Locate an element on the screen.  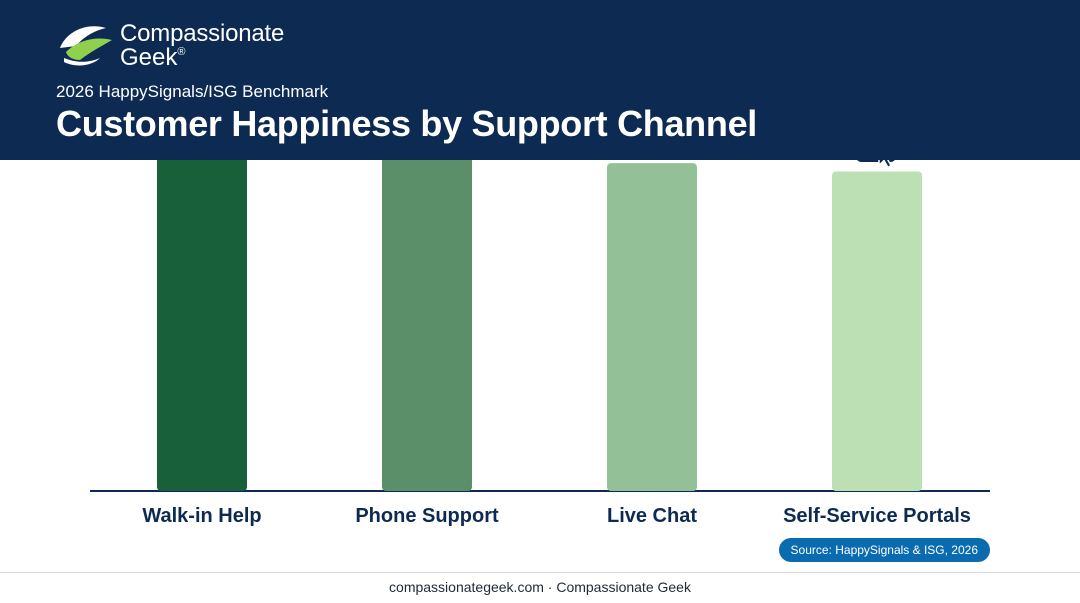
chart-title: Customer Happiness by Support Channel is located at coordinates (406, 123).